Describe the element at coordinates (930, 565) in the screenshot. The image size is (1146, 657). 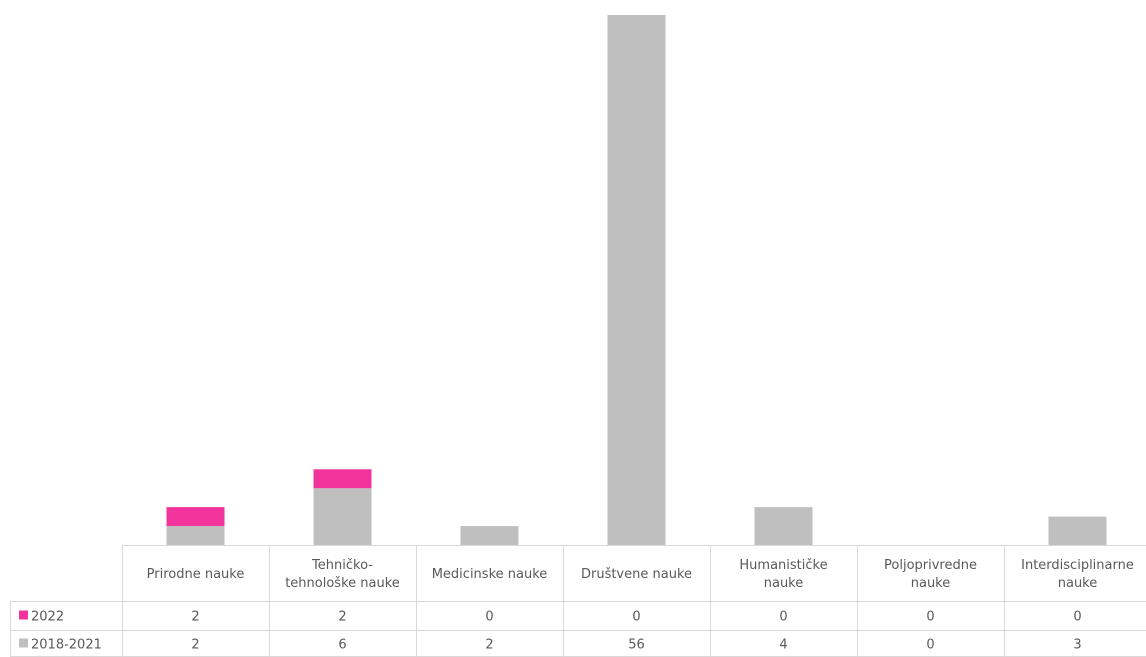
I see `category-label: Poljoprivredne` at that location.